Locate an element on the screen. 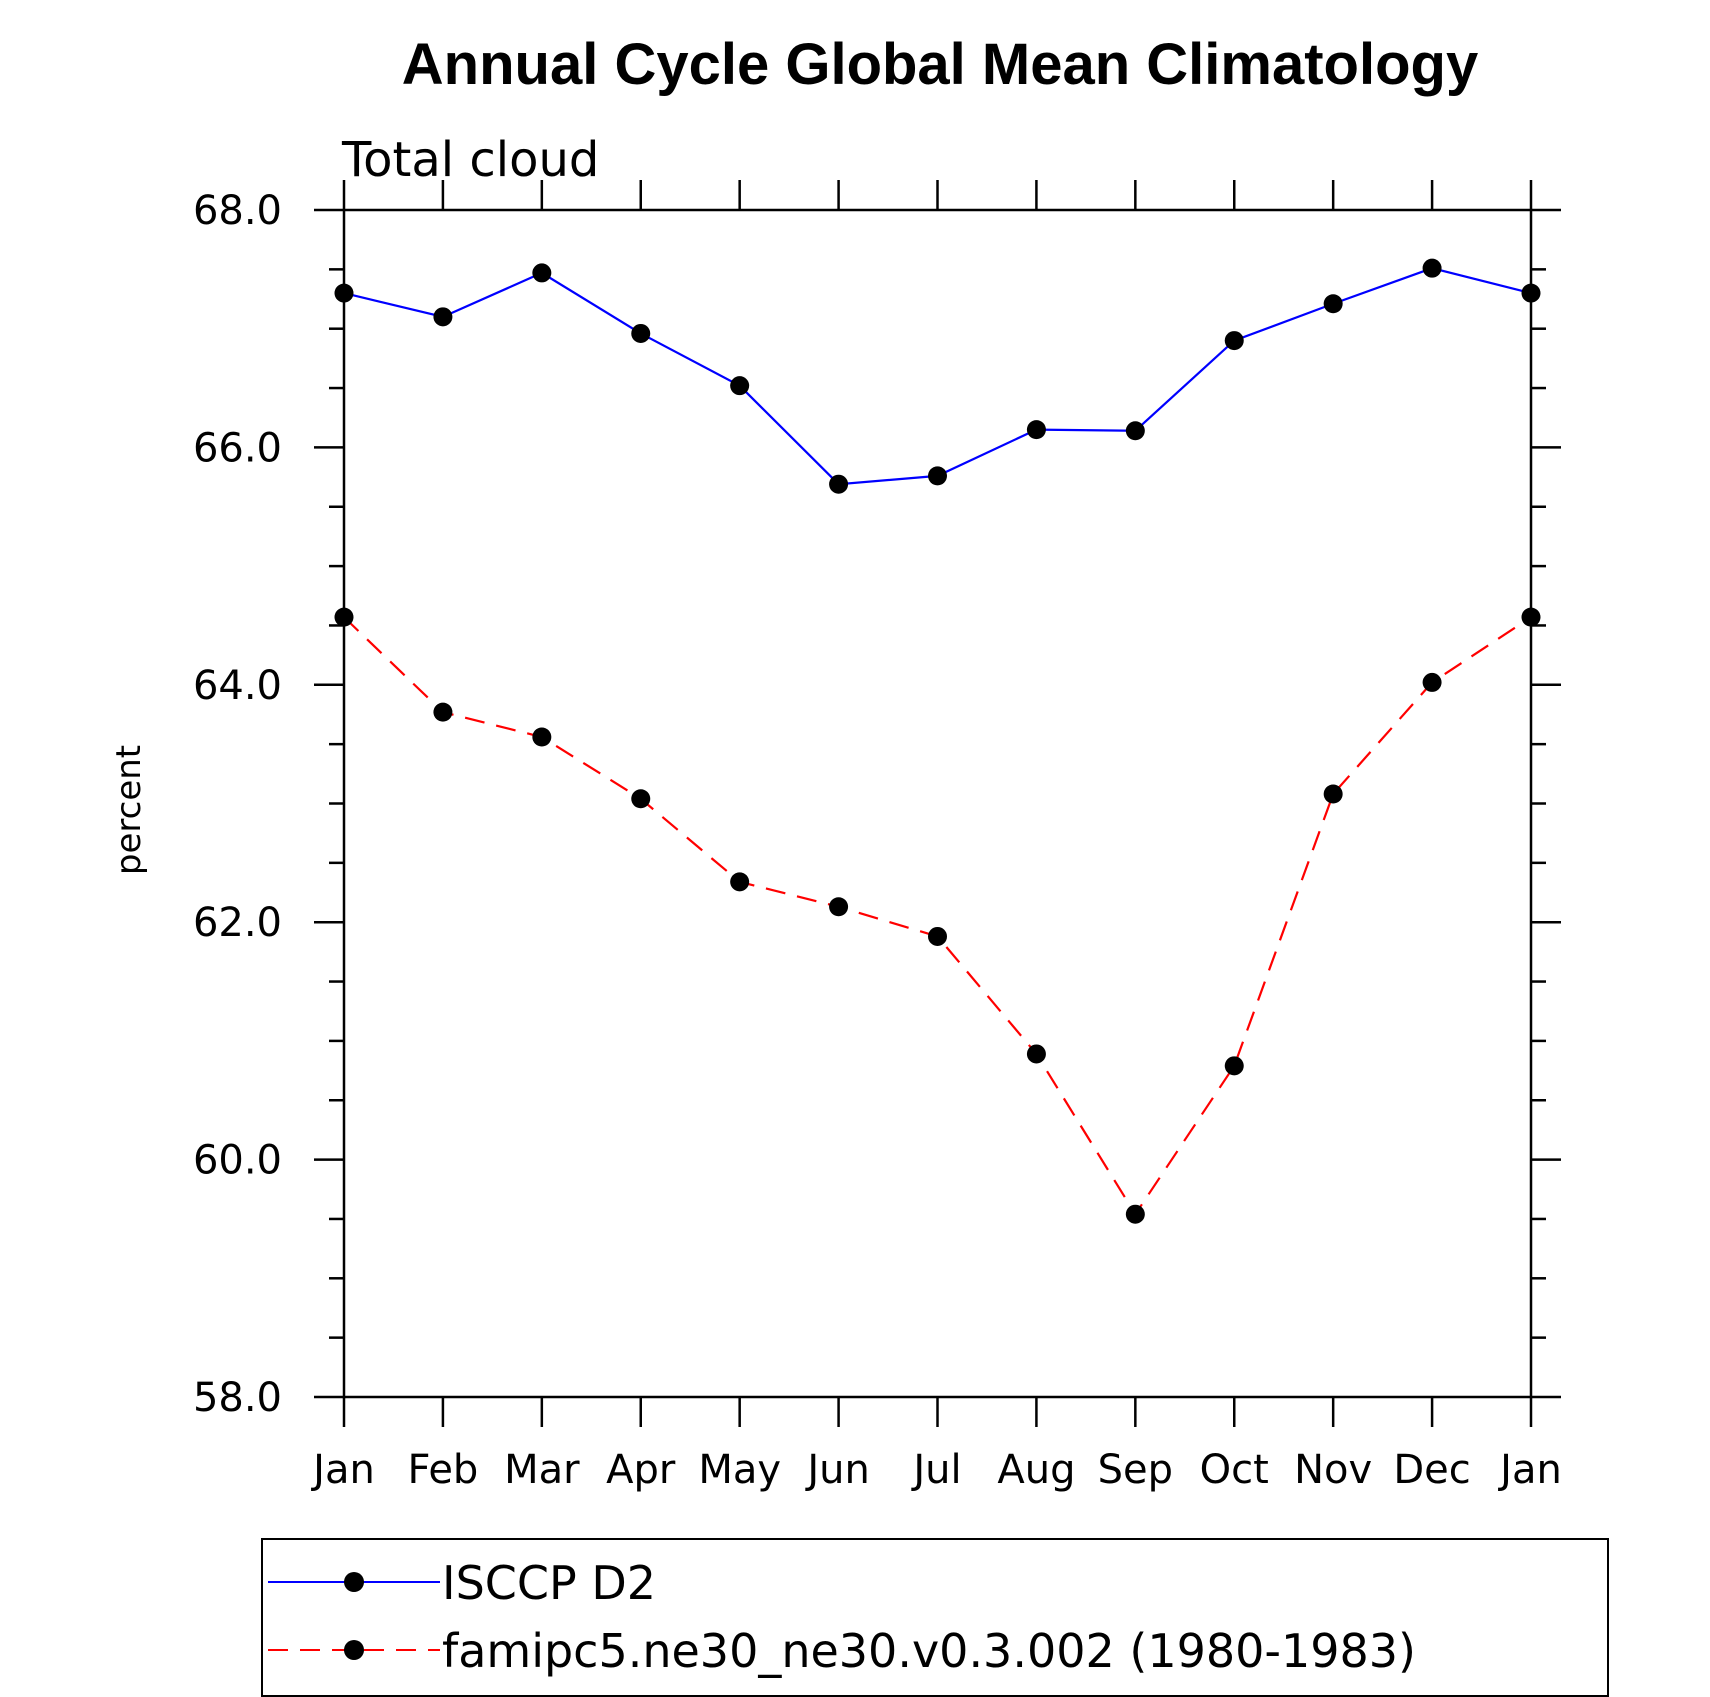 This screenshot has height=1697, width=1710. y-tick-label: 58.0 is located at coordinates (237, 1398).